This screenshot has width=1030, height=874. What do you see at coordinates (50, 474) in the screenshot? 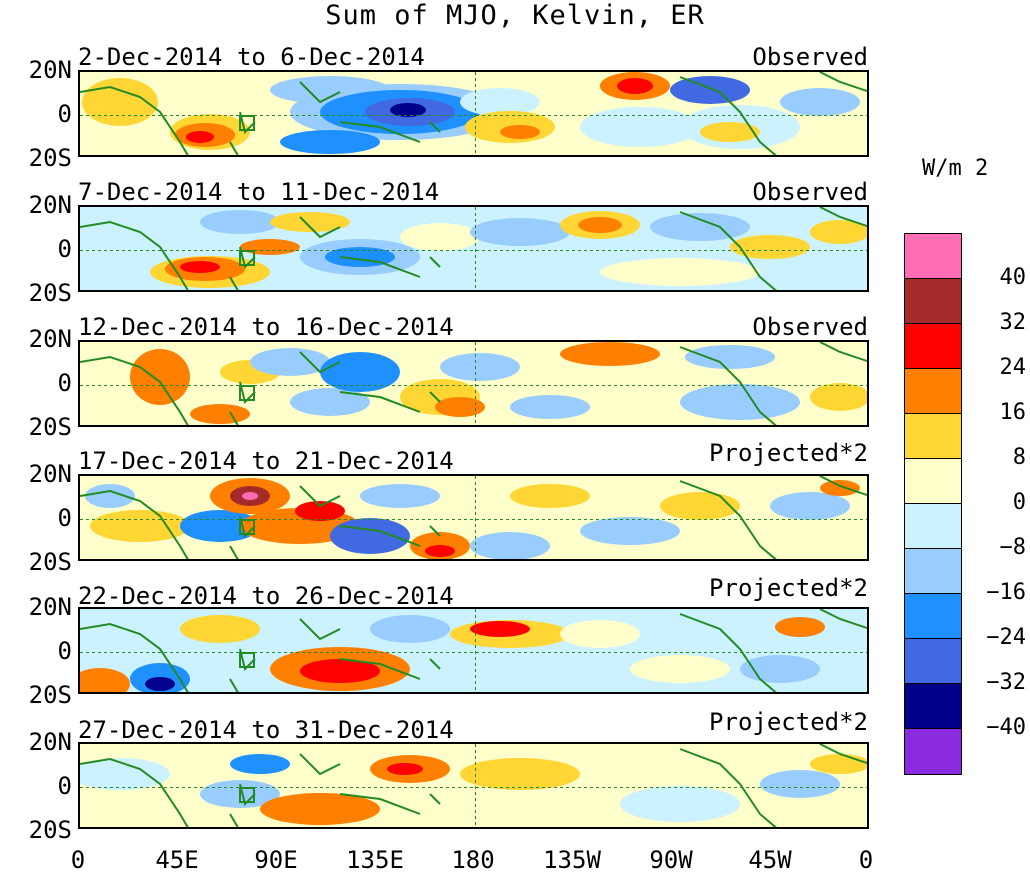
I see `panel-4-ytick-20n: 20N` at bounding box center [50, 474].